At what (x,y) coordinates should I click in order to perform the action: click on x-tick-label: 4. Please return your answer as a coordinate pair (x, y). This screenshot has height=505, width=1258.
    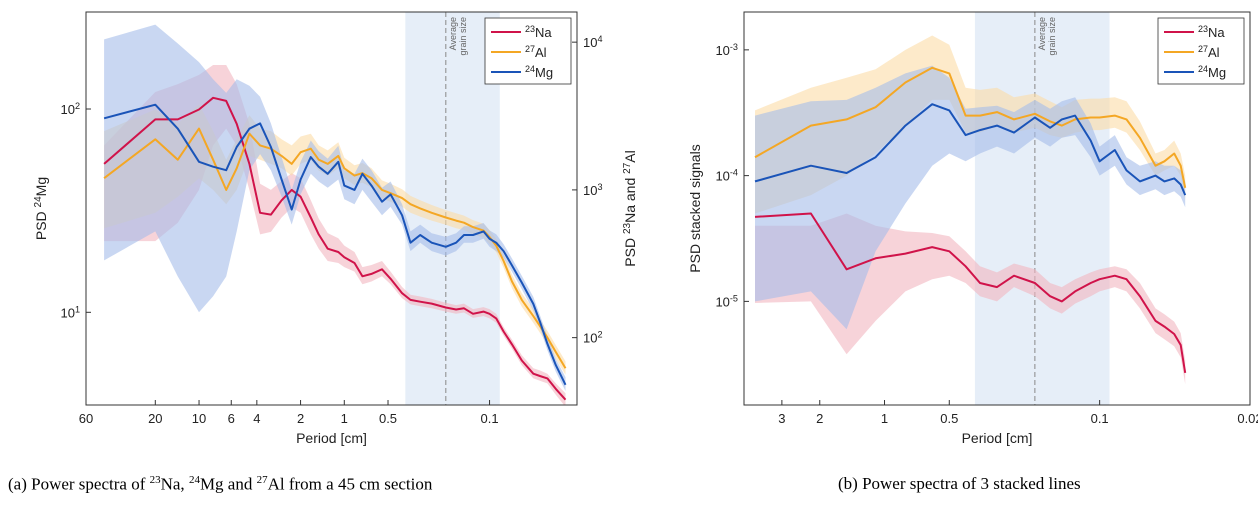
    Looking at the image, I should click on (256, 418).